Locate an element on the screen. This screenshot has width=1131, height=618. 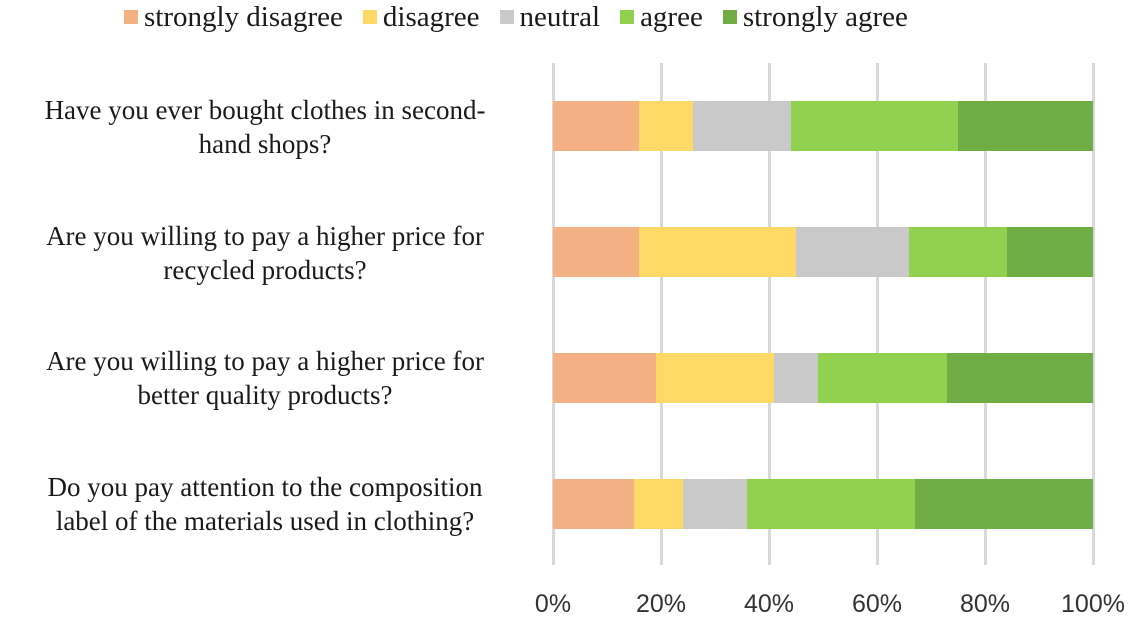
bar-recycled is located at coordinates (823, 252).